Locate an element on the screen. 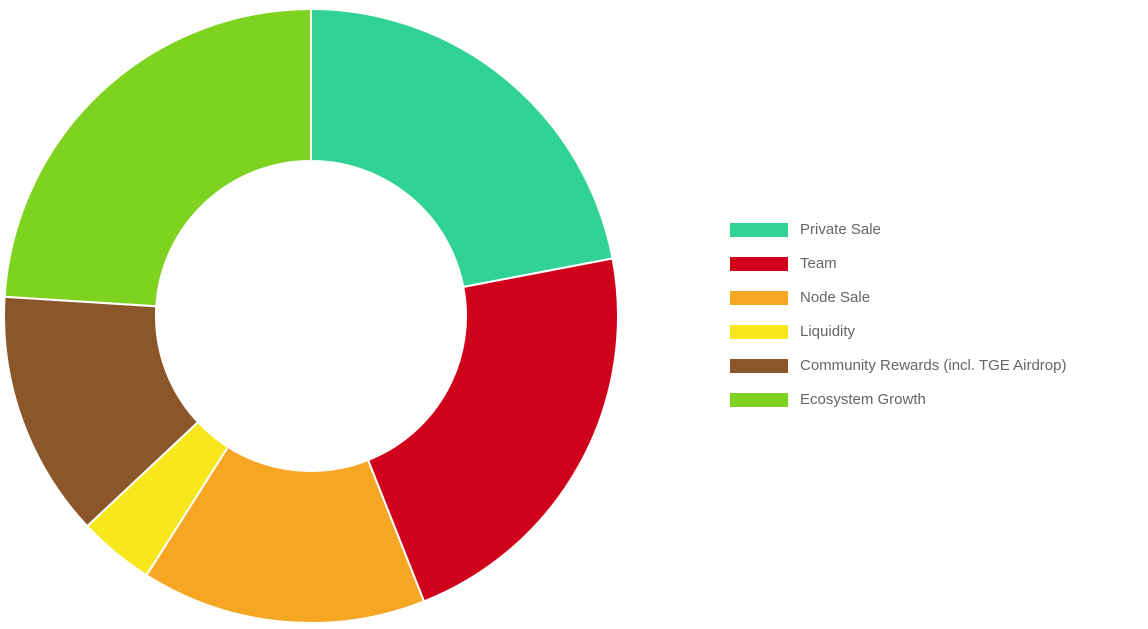 The image size is (1148, 629). legend-label: Team is located at coordinates (818, 263).